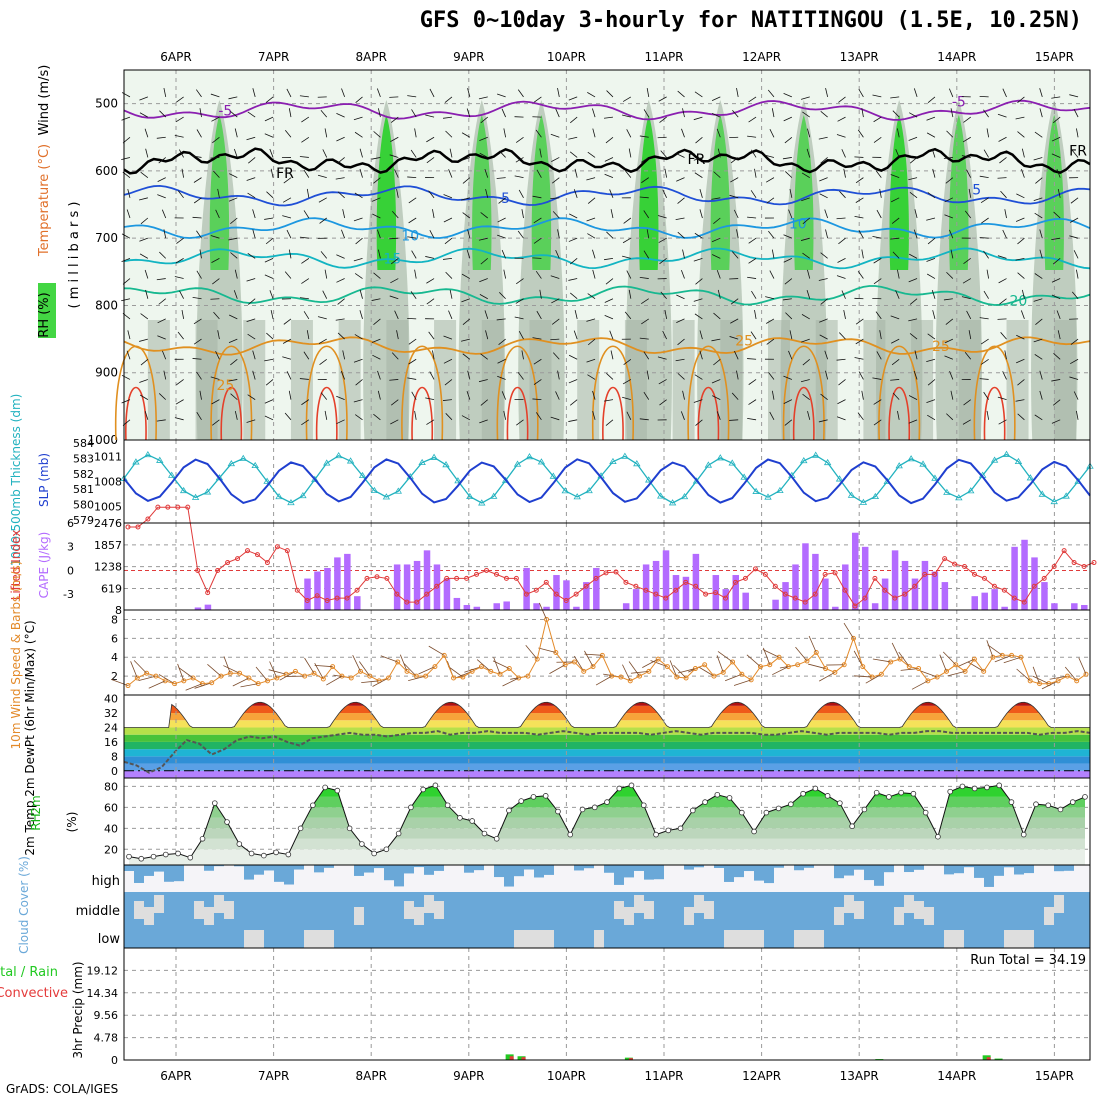  I want to click on temp-band, so click(607, 738).